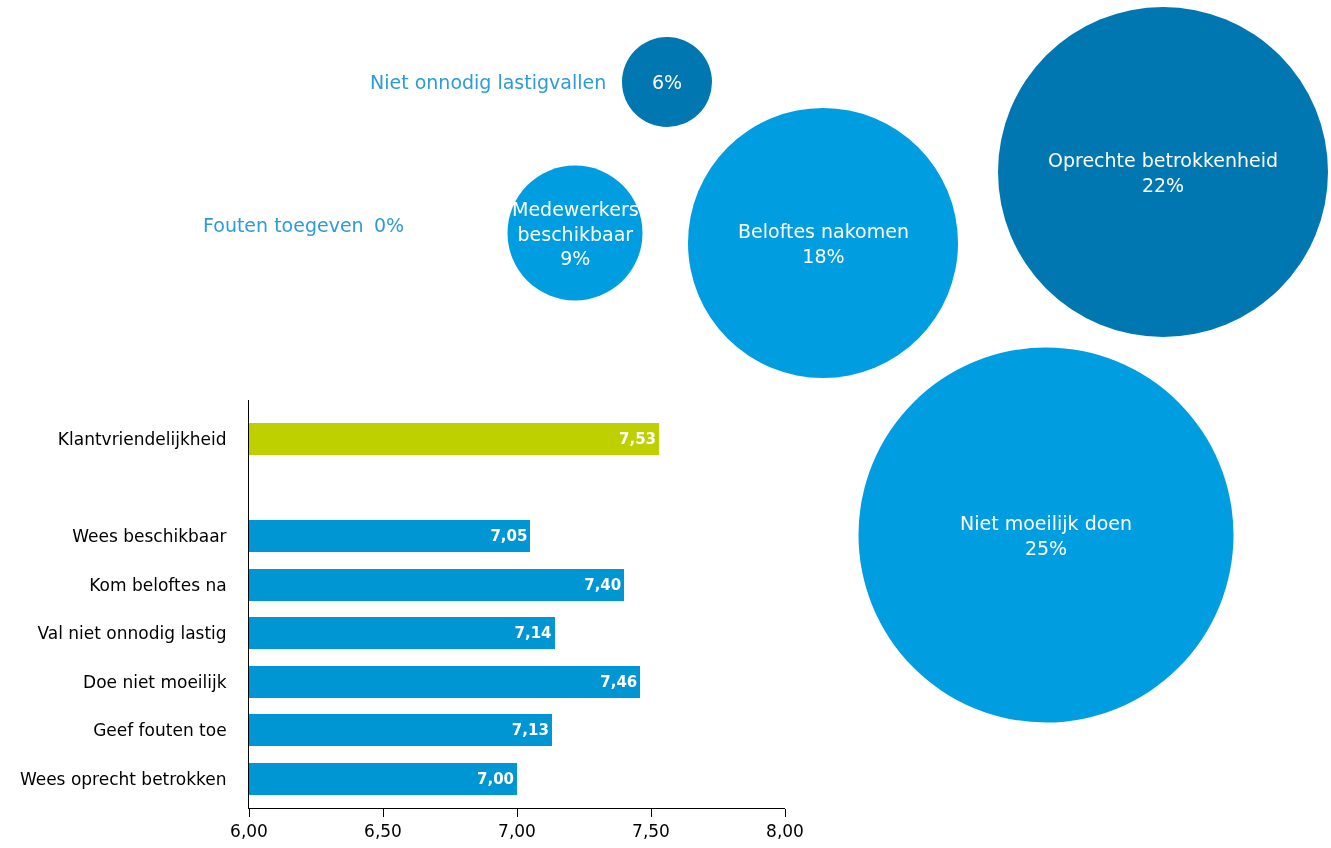 The height and width of the screenshot is (848, 1331). What do you see at coordinates (283, 225) in the screenshot?
I see `category-label: Fouten toegeven` at bounding box center [283, 225].